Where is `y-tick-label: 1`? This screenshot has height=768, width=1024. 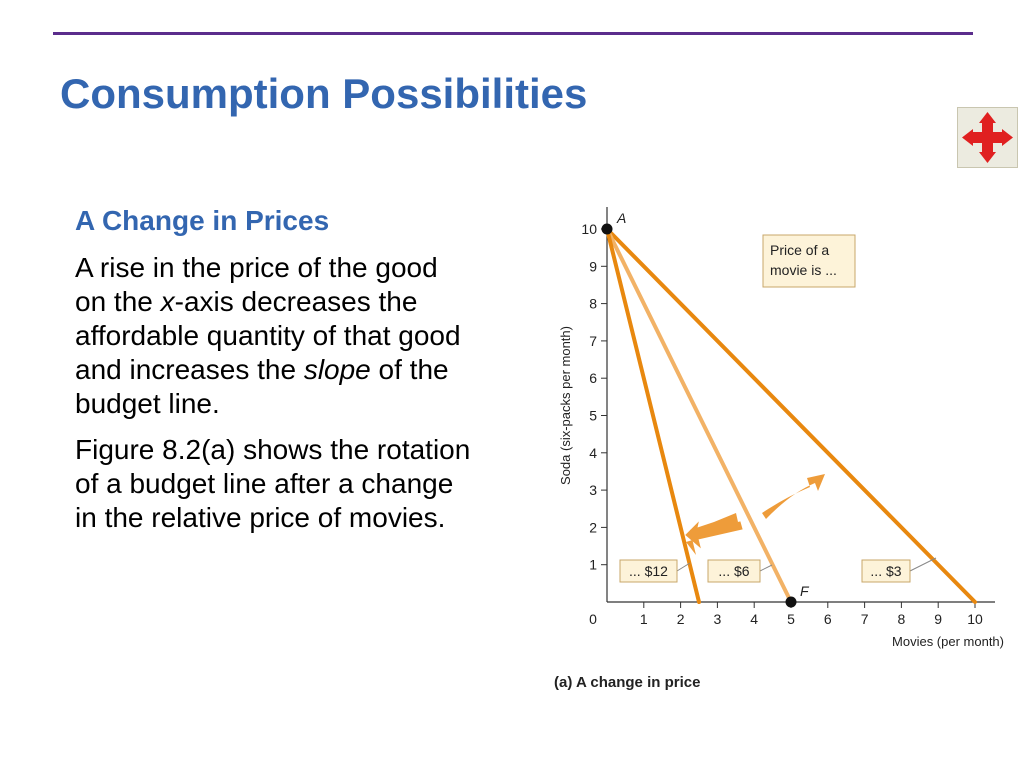 y-tick-label: 1 is located at coordinates (593, 565).